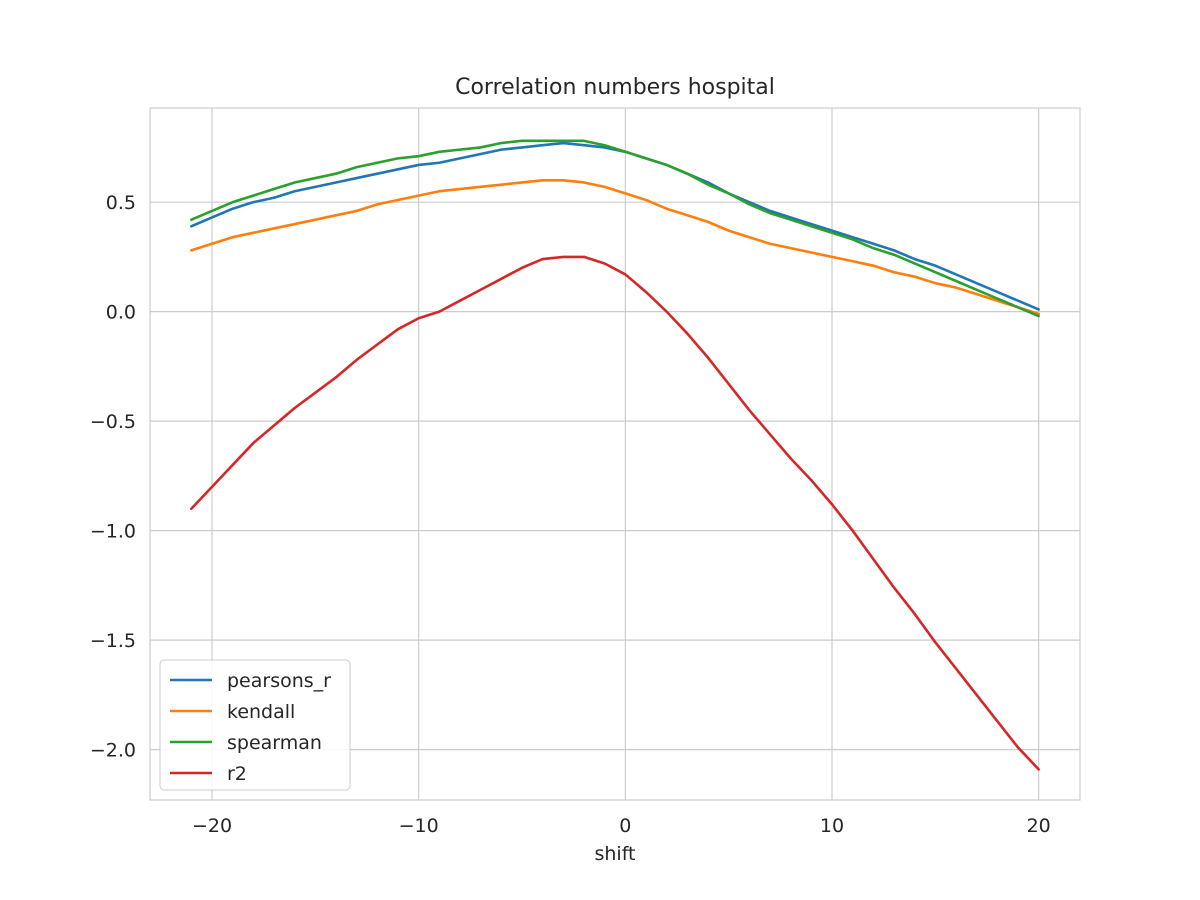  I want to click on x-tick-label: −20, so click(212, 826).